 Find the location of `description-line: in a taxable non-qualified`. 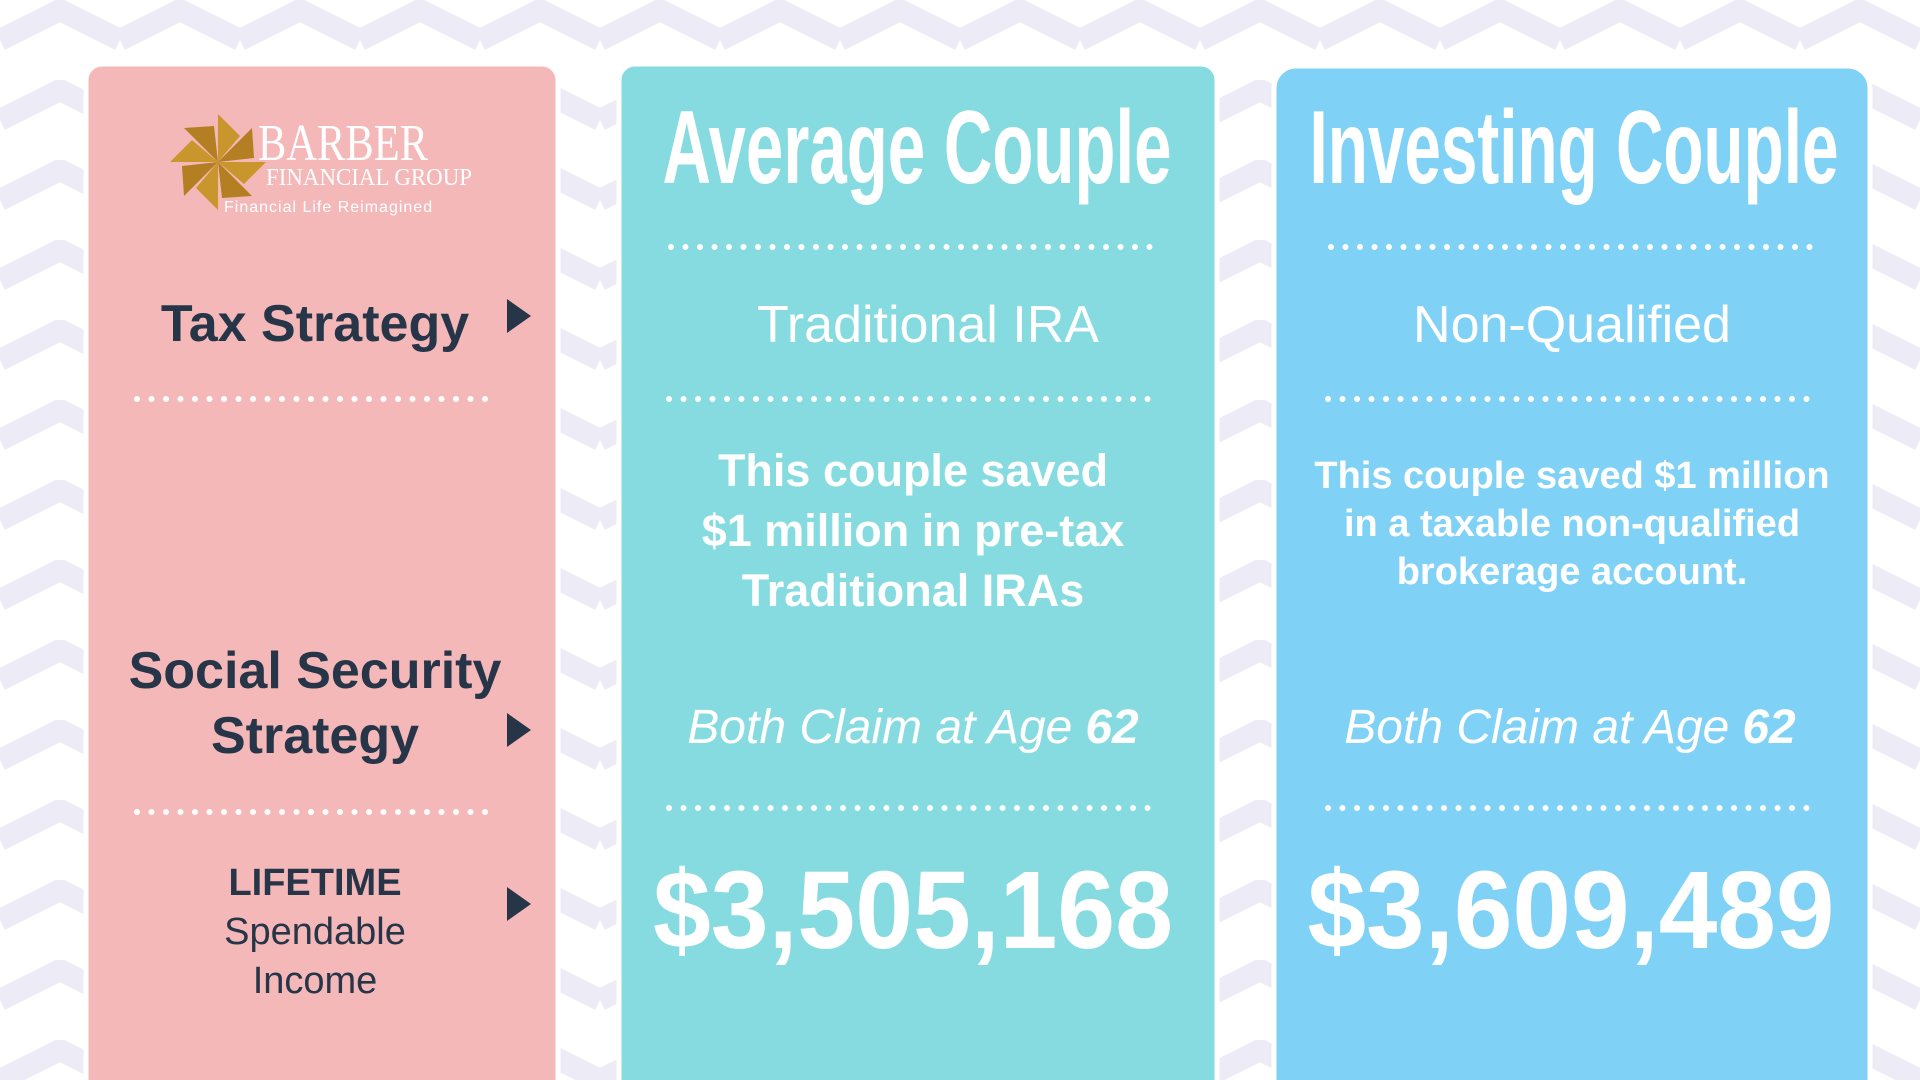

description-line: in a taxable non-qualified is located at coordinates (1572, 524).